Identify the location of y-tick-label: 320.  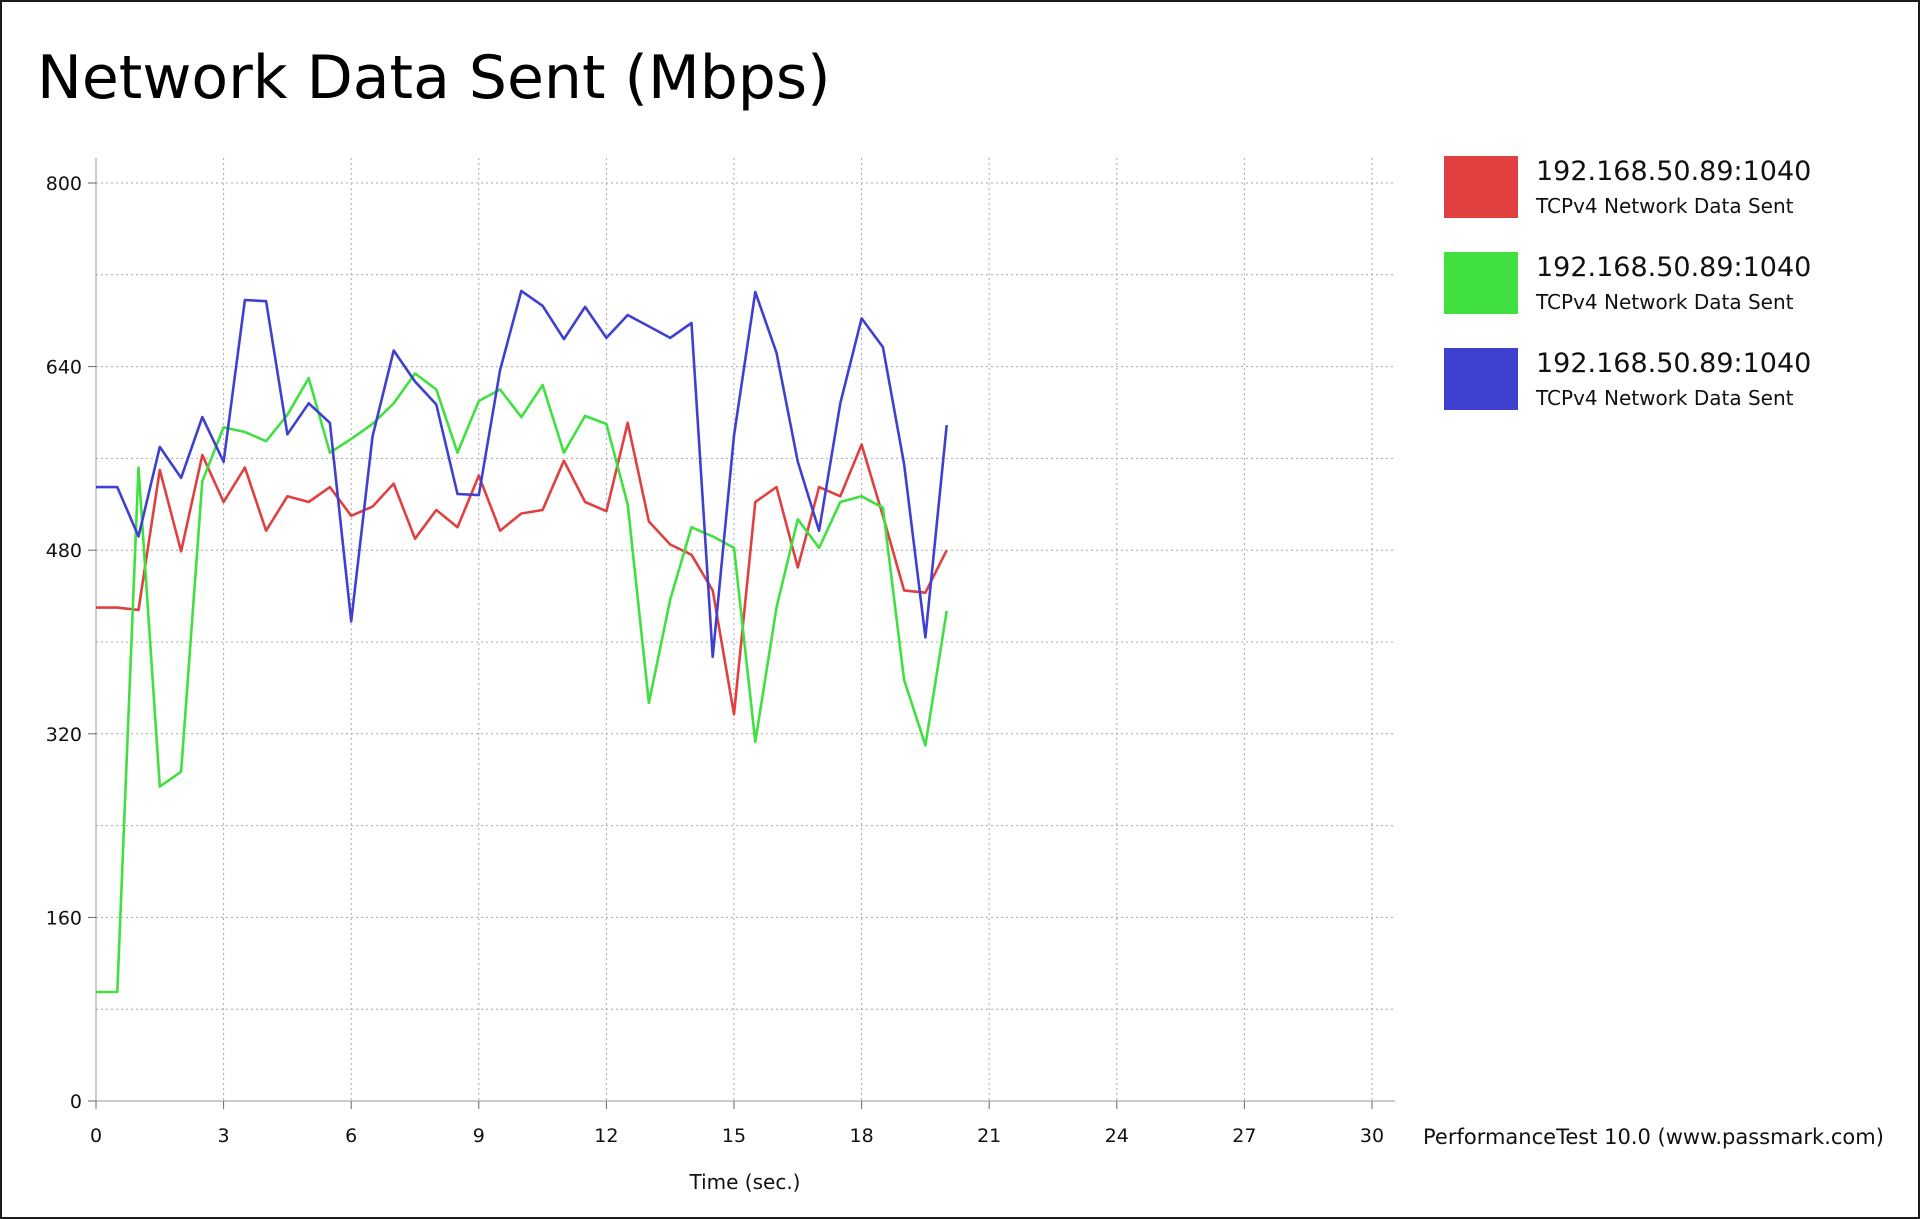
(64, 735).